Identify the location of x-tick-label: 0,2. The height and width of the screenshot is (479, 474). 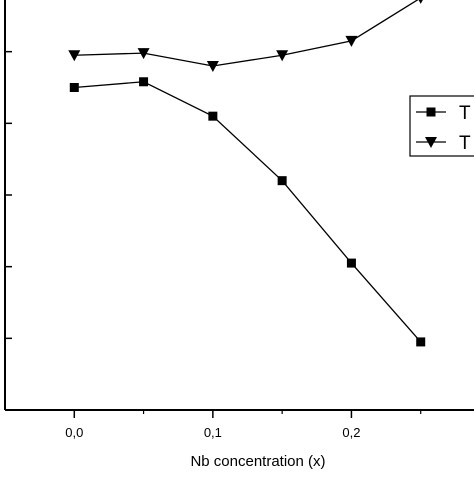
(351, 432).